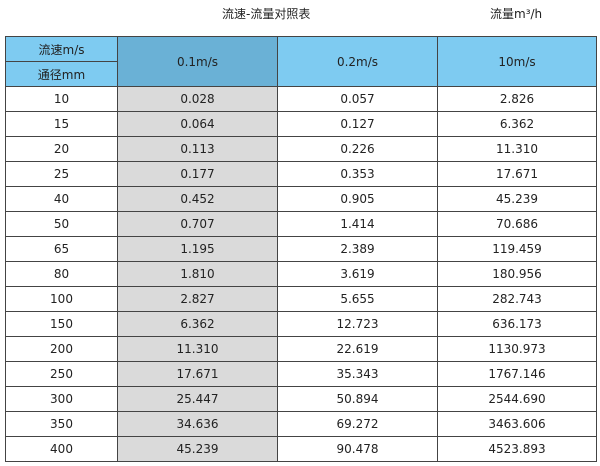  Describe the element at coordinates (266, 14) in the screenshot. I see `table-title: 流速-流量对照表` at that location.